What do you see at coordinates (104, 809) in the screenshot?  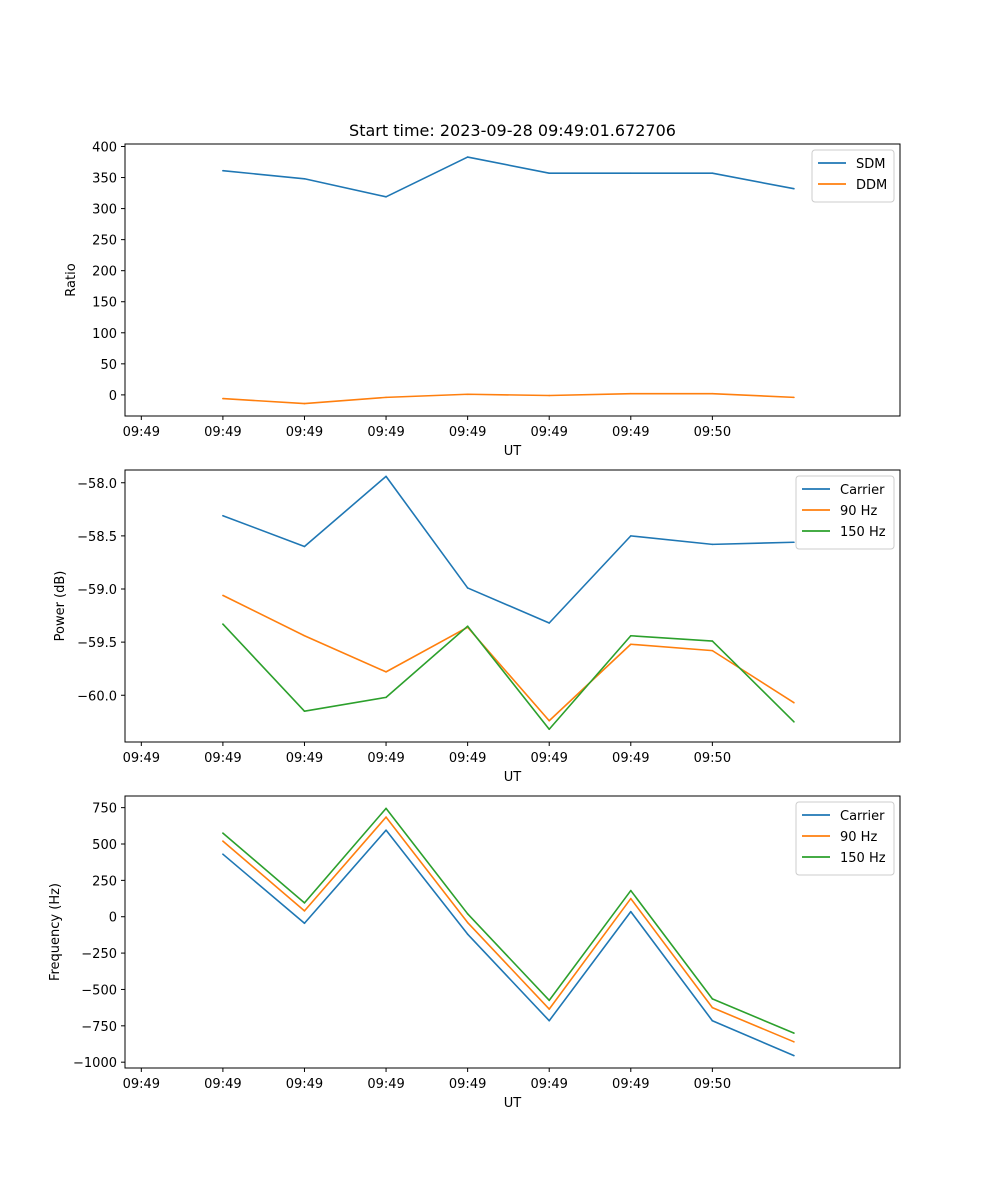 I see `y-tick-label: 750` at bounding box center [104, 809].